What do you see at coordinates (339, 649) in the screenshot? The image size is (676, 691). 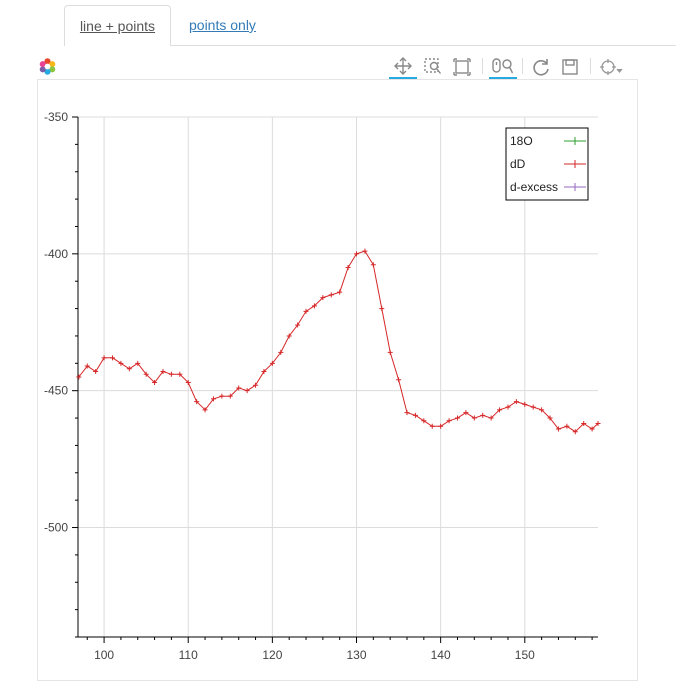 I see `x-axis: 100 110 120 130 140 150` at bounding box center [339, 649].